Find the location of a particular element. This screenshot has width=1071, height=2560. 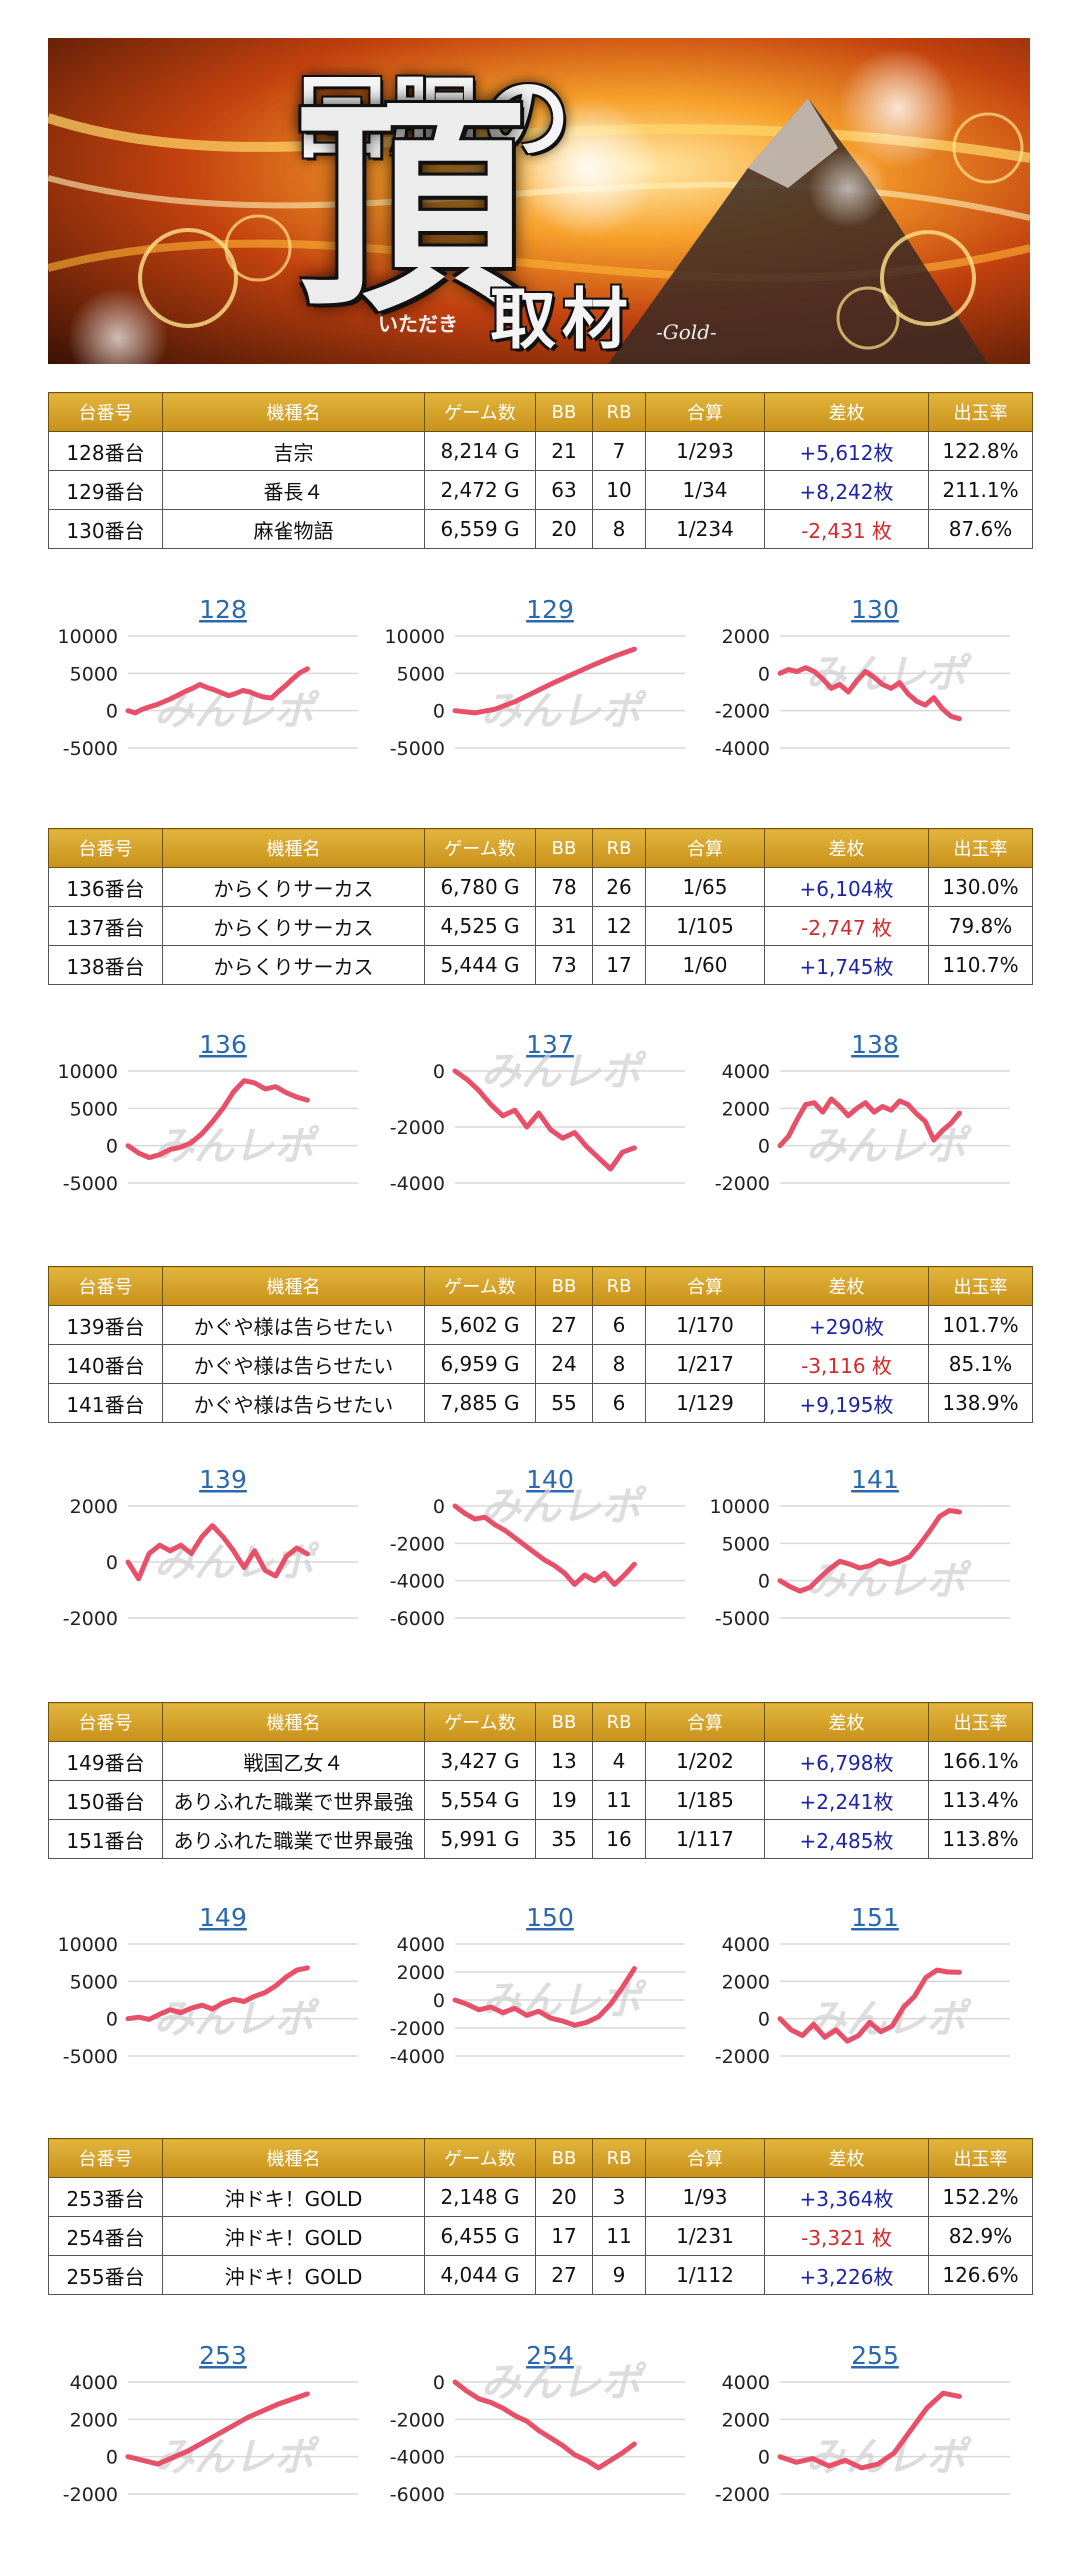

machine-name: 番長４ is located at coordinates (293, 490).